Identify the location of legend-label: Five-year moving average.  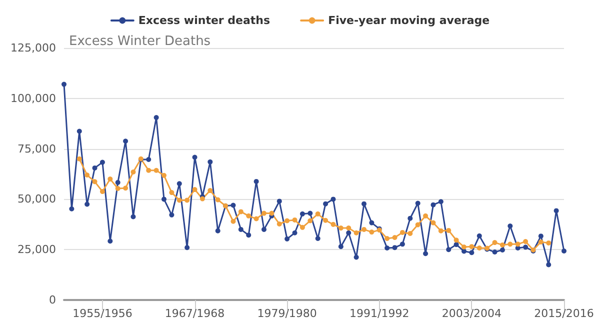
(409, 20).